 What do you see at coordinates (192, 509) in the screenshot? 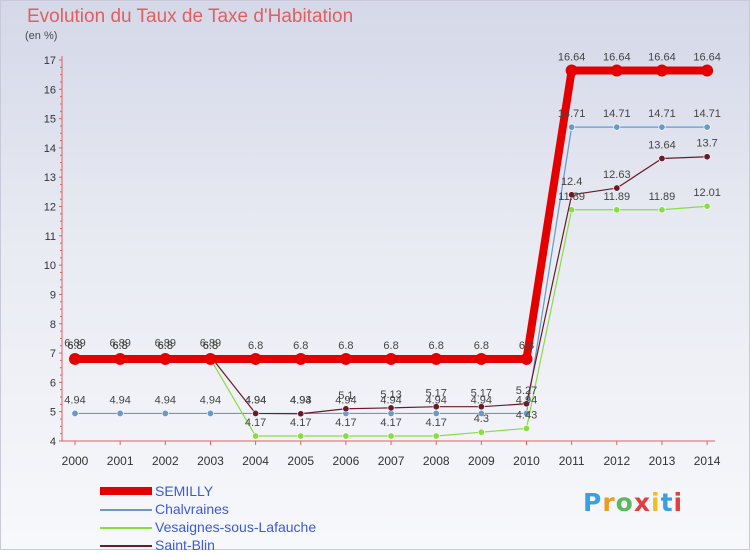
I see `legend-label: Chalvraines` at bounding box center [192, 509].